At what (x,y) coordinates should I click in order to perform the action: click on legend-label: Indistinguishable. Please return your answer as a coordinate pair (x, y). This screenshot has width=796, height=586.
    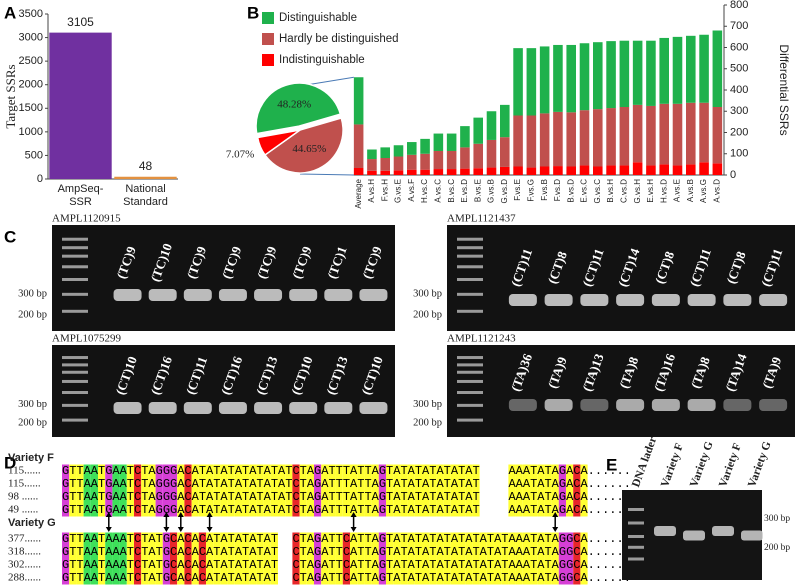
    Looking at the image, I should click on (322, 60).